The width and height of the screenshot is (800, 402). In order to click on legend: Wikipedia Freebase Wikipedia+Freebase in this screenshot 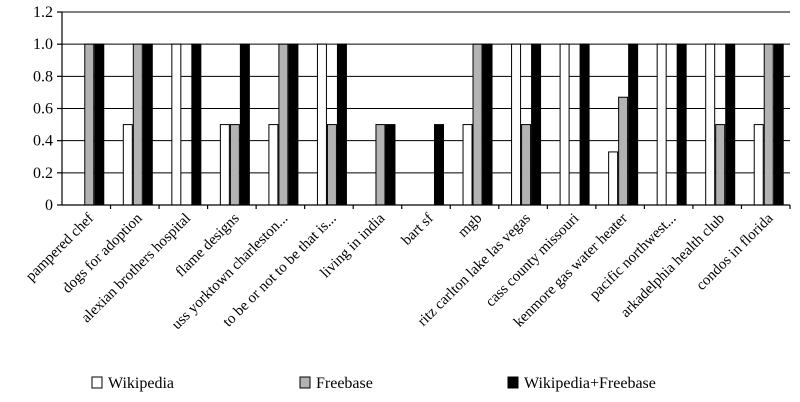, I will do `click(373, 383)`.